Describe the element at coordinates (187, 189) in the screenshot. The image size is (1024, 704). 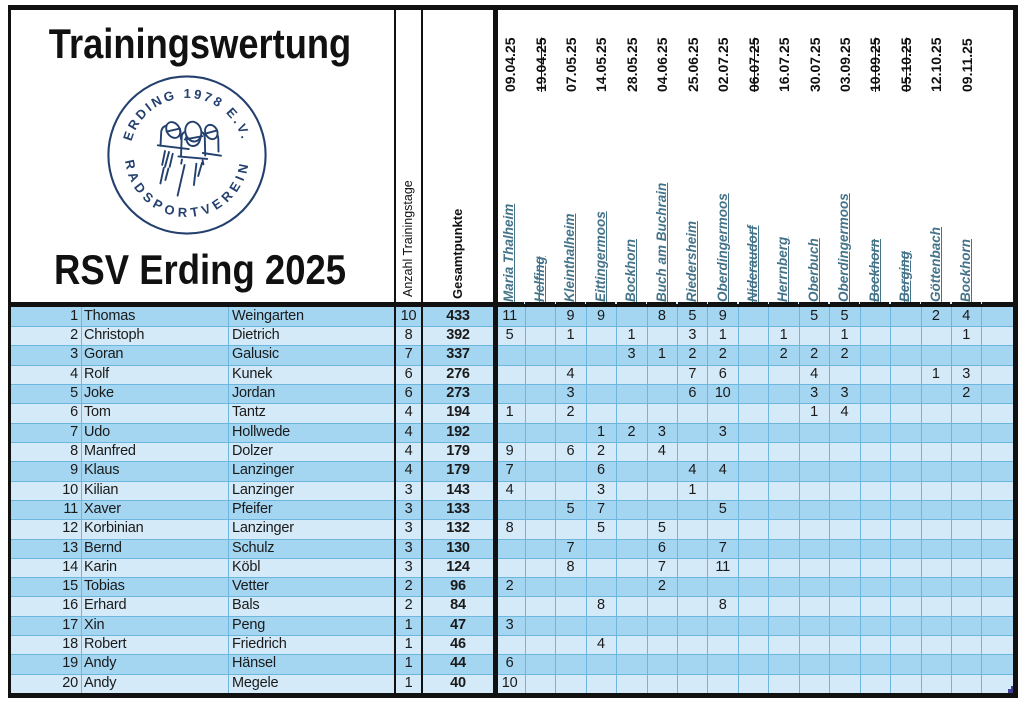
I see `svg-text: RADSPORTVEREIN` at that location.